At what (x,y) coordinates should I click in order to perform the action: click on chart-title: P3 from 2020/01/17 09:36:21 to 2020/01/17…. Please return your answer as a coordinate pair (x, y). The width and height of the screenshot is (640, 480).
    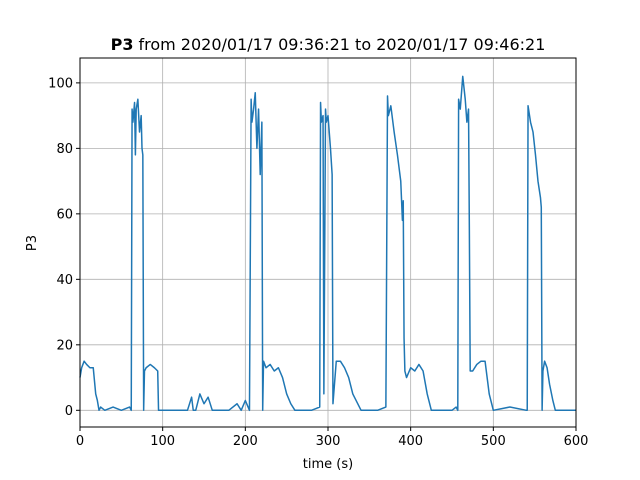
    Looking at the image, I should click on (328, 44).